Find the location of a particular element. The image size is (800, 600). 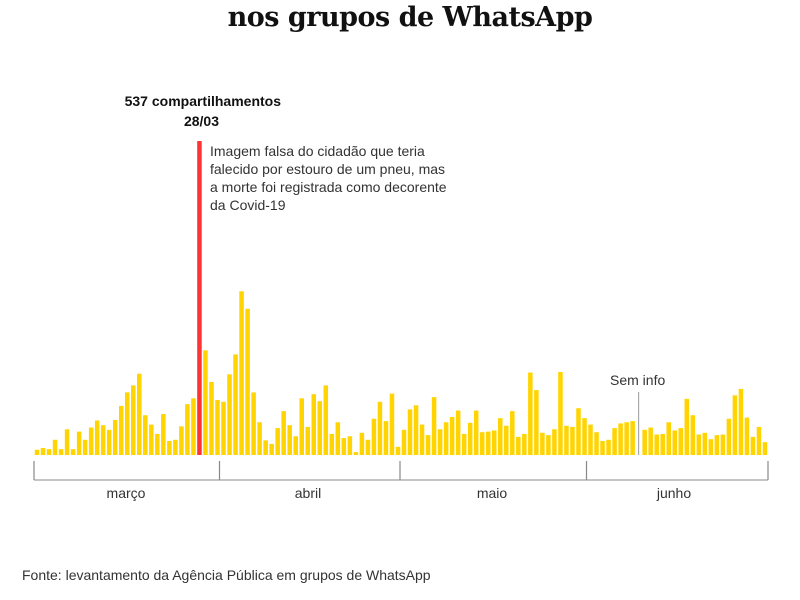

month-label-junho: junho is located at coordinates (674, 493).